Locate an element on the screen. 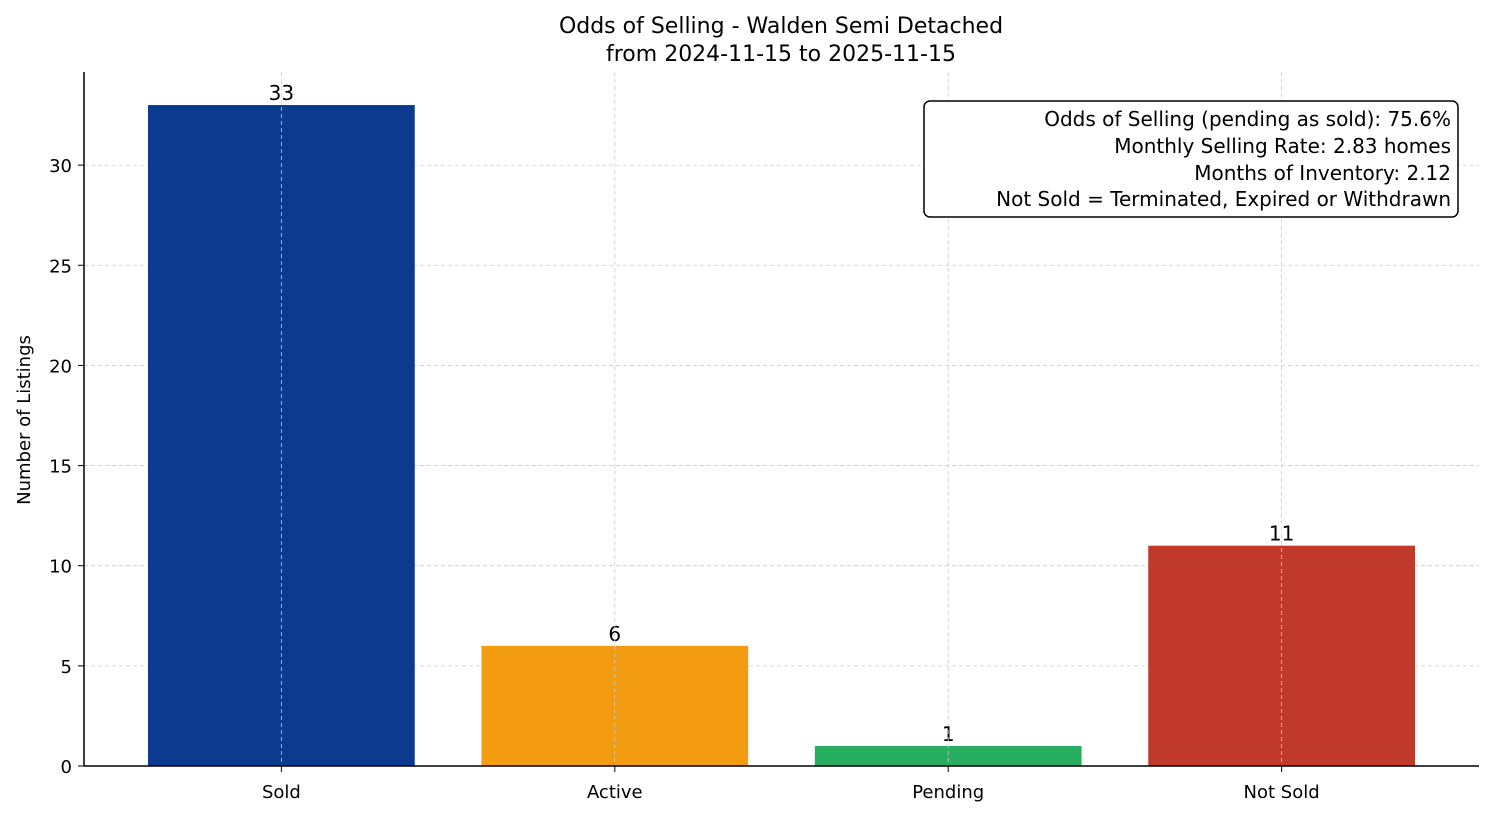 This screenshot has width=1494, height=820. y-tick-label: 25 is located at coordinates (60, 266).